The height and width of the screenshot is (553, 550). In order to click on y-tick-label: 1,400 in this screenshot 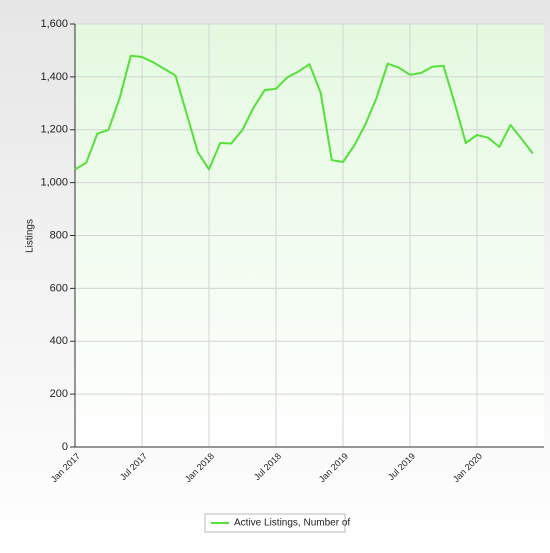, I will do `click(54, 77)`.